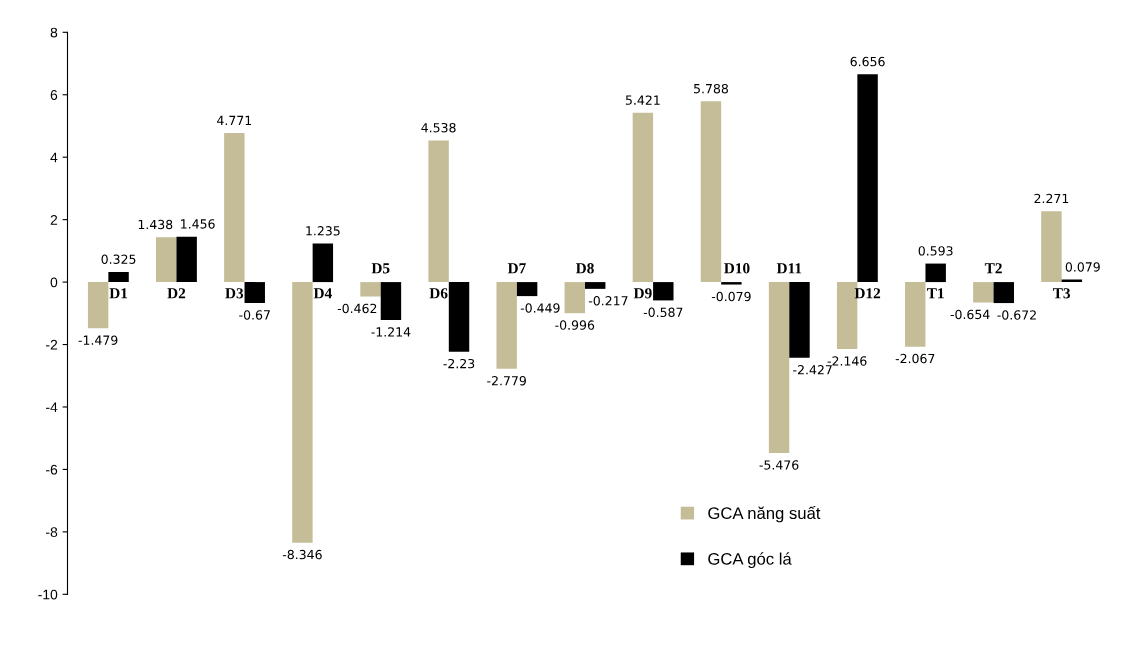 Image resolution: width=1125 pixels, height=646 pixels. I want to click on x-tick-label: T2, so click(993, 268).